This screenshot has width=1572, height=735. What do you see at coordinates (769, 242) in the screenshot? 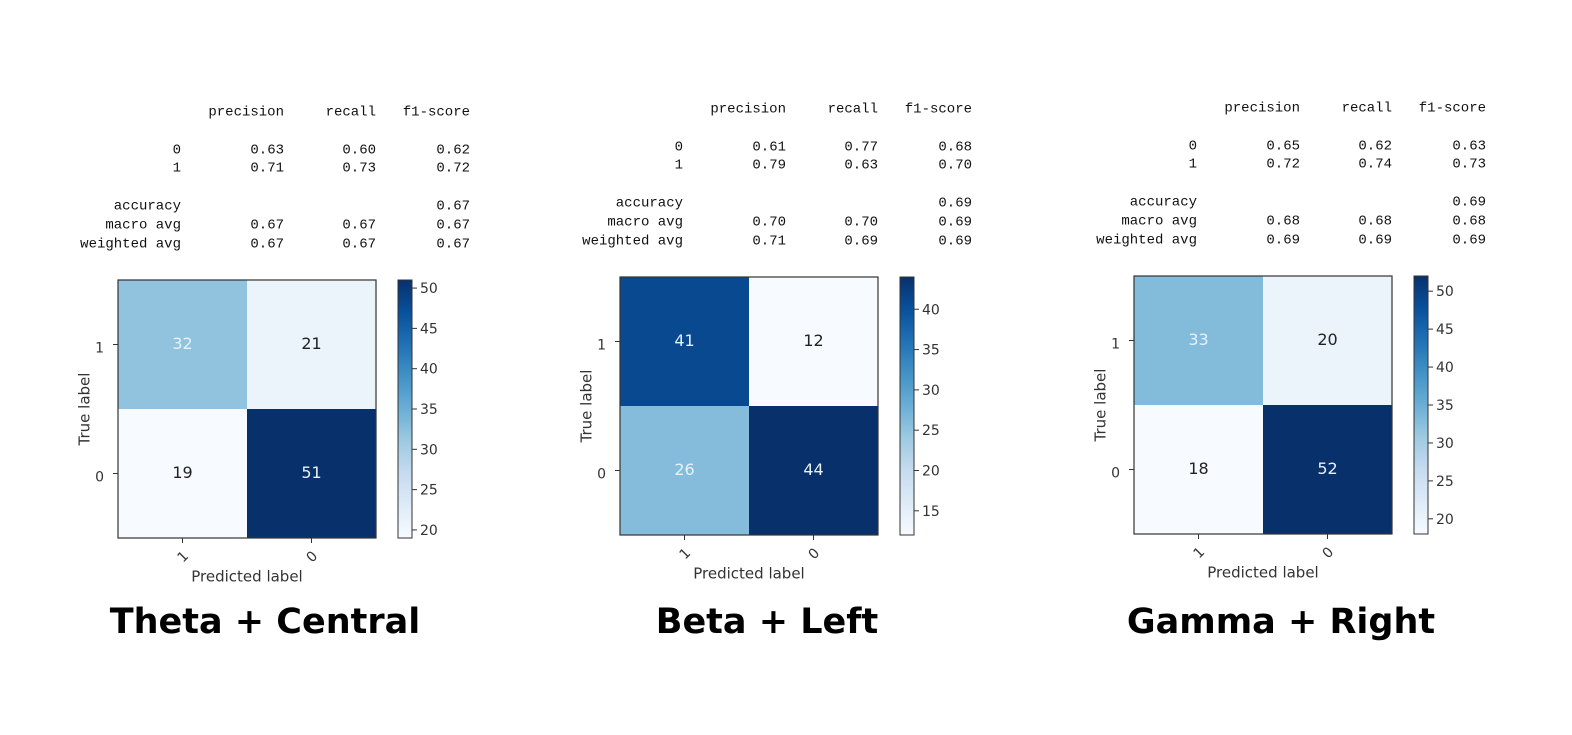
I see `report-cell: 0.71` at bounding box center [769, 242].